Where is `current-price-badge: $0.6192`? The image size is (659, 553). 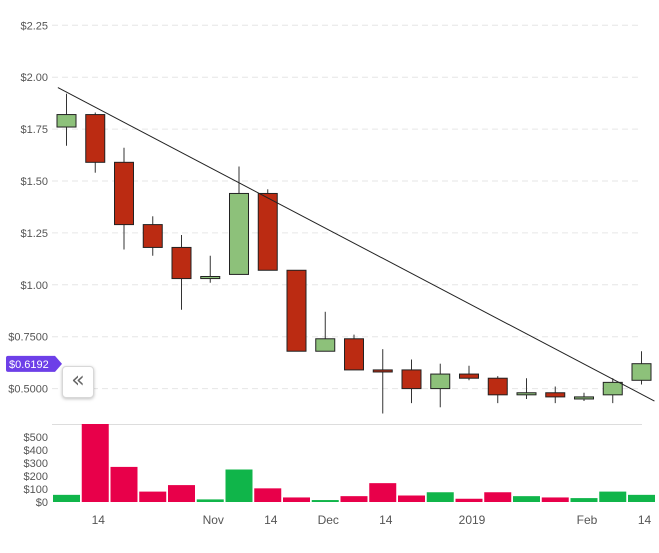 current-price-badge: $0.6192 is located at coordinates (34, 363).